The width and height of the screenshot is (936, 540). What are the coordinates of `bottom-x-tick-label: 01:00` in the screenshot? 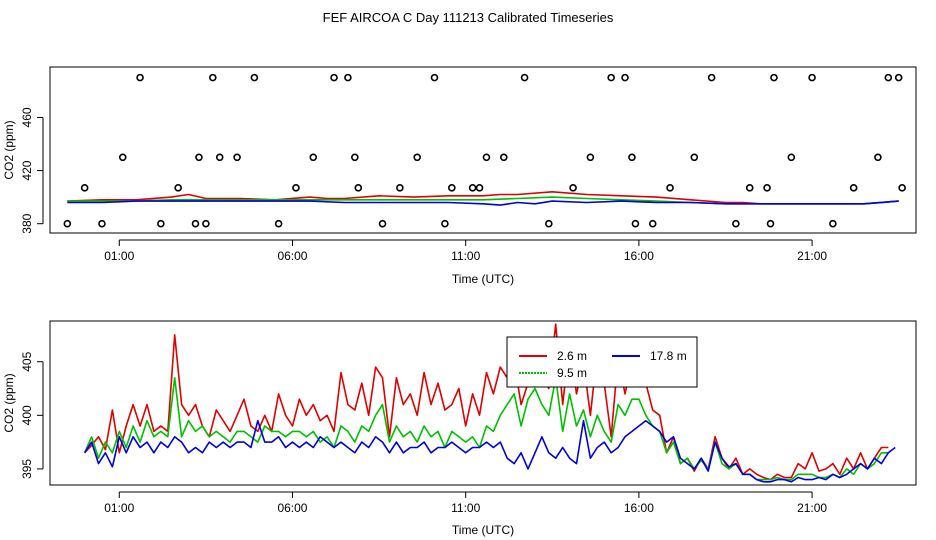 It's located at (119, 508).